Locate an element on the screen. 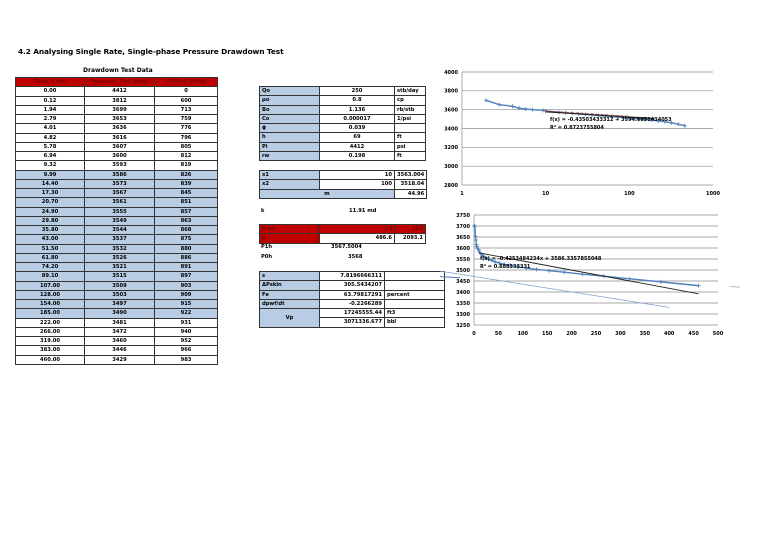  pressure-drop-cell: 805 is located at coordinates (186, 147).